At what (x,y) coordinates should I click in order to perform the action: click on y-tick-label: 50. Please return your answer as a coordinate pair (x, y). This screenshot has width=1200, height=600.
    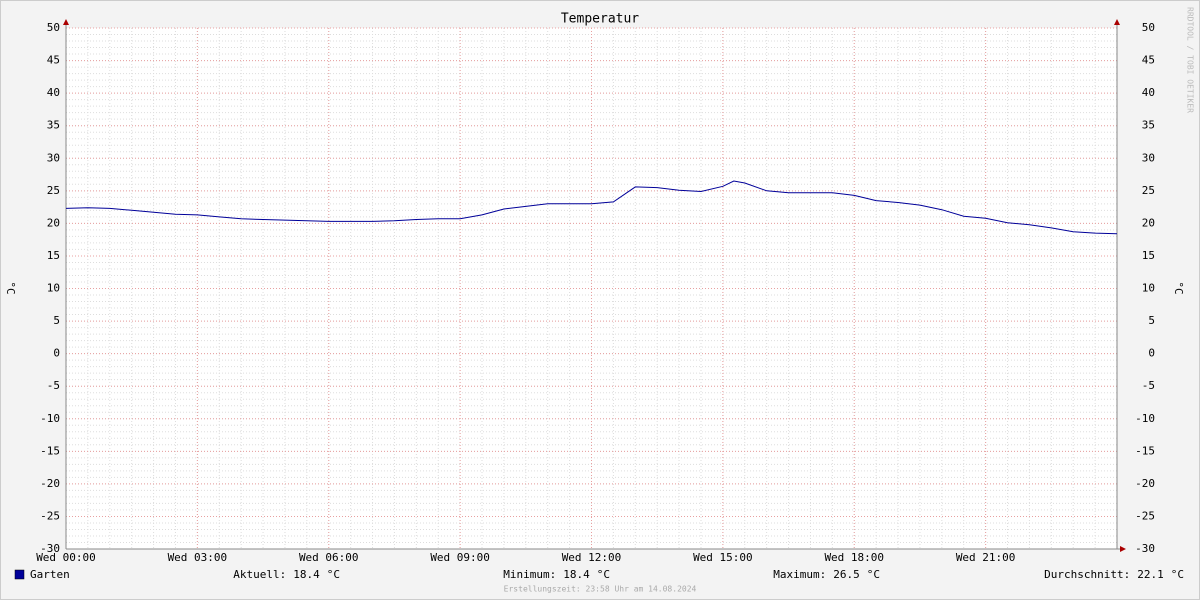
    Looking at the image, I should click on (53, 27).